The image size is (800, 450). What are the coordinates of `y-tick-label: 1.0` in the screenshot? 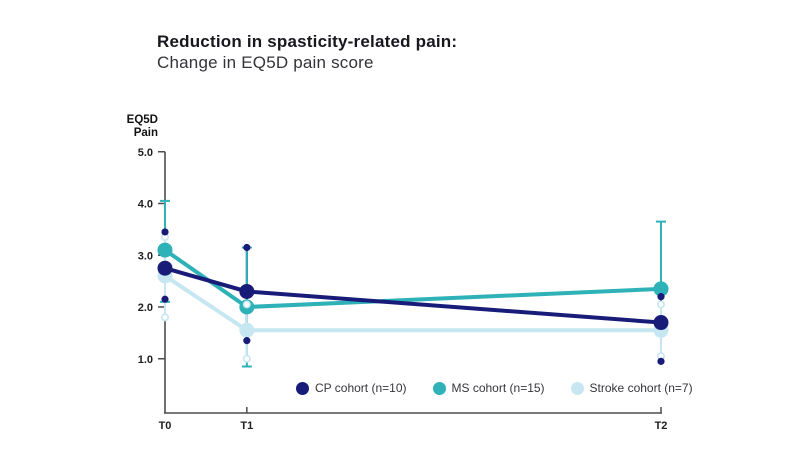 It's located at (145, 360).